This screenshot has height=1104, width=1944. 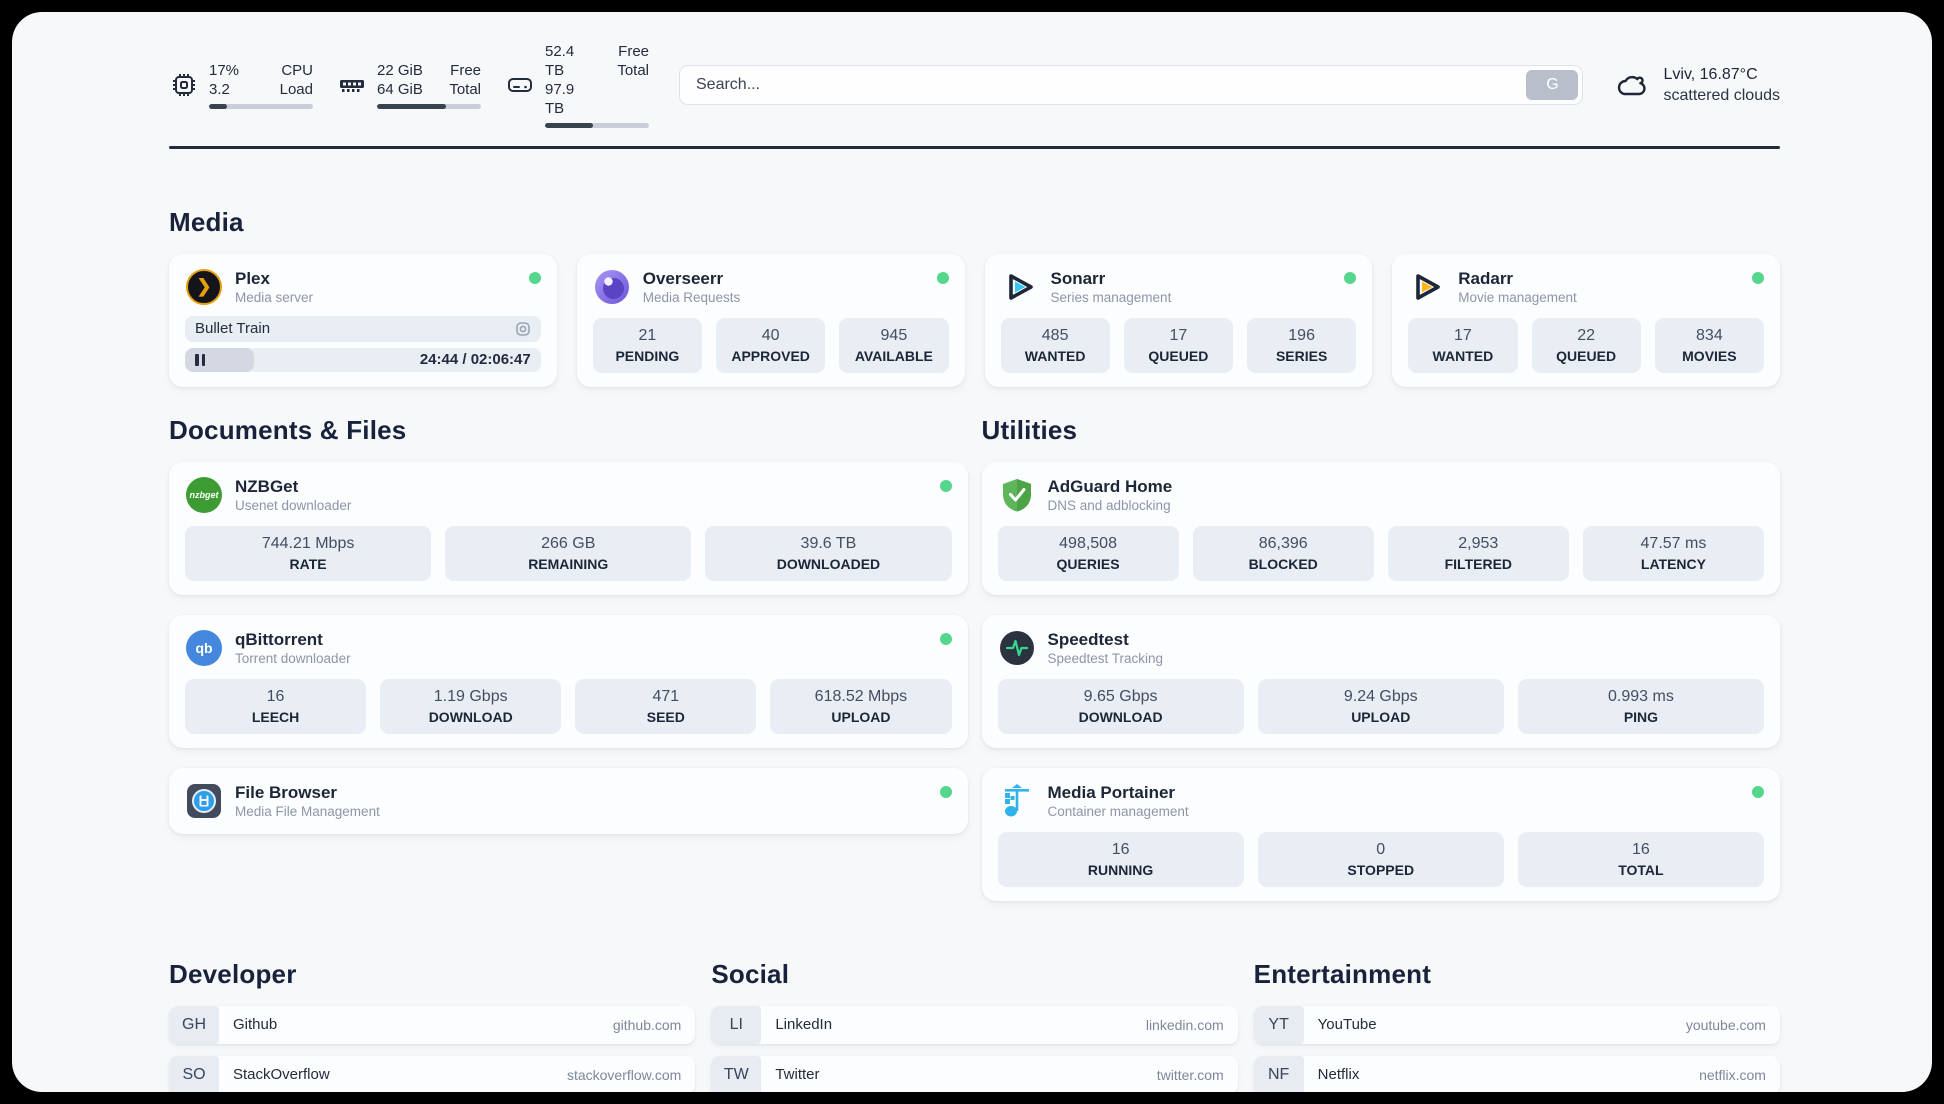 What do you see at coordinates (1641, 859) in the screenshot?
I see `stat-box: 16 TOTAL` at bounding box center [1641, 859].